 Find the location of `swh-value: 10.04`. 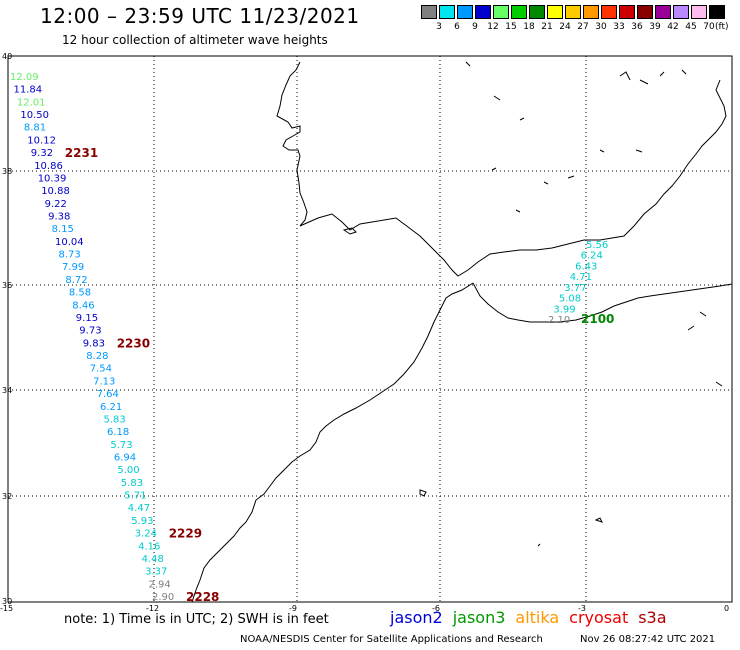

swh-value: 10.04 is located at coordinates (69, 242).